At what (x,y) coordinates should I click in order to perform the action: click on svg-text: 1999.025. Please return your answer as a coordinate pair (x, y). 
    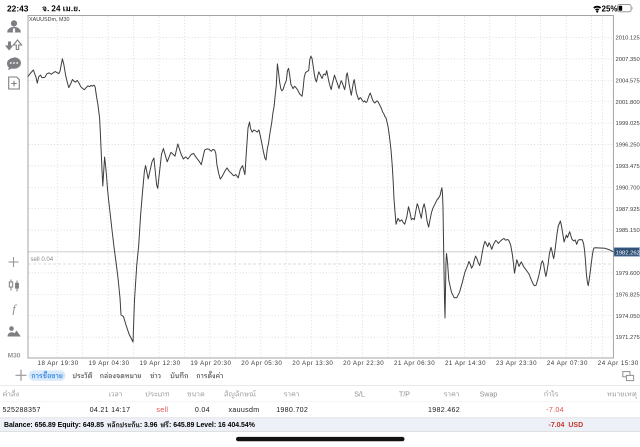
    Looking at the image, I should click on (628, 124).